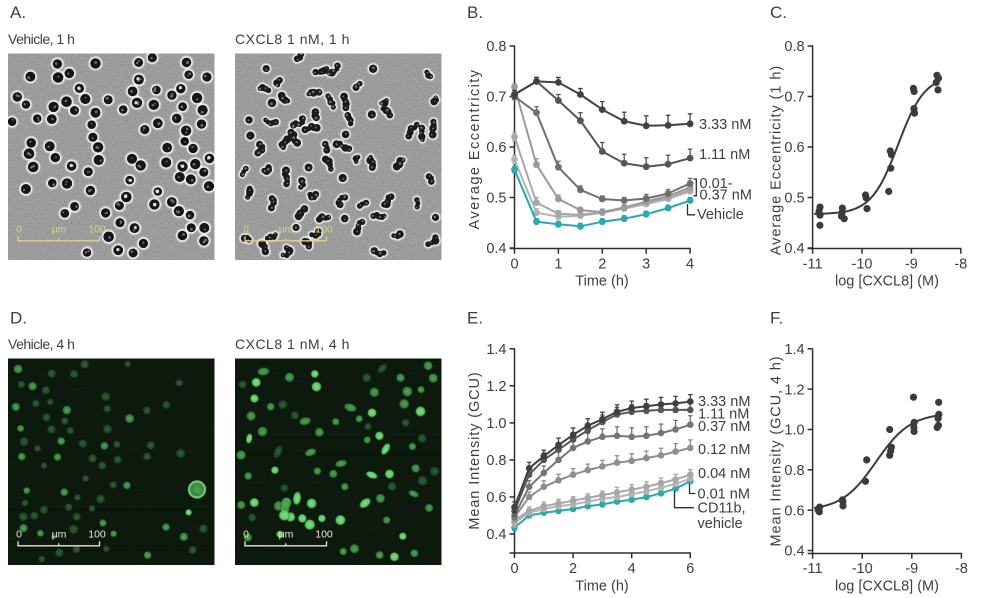 The width and height of the screenshot is (985, 598). I want to click on svg-text: F., so click(776, 317).